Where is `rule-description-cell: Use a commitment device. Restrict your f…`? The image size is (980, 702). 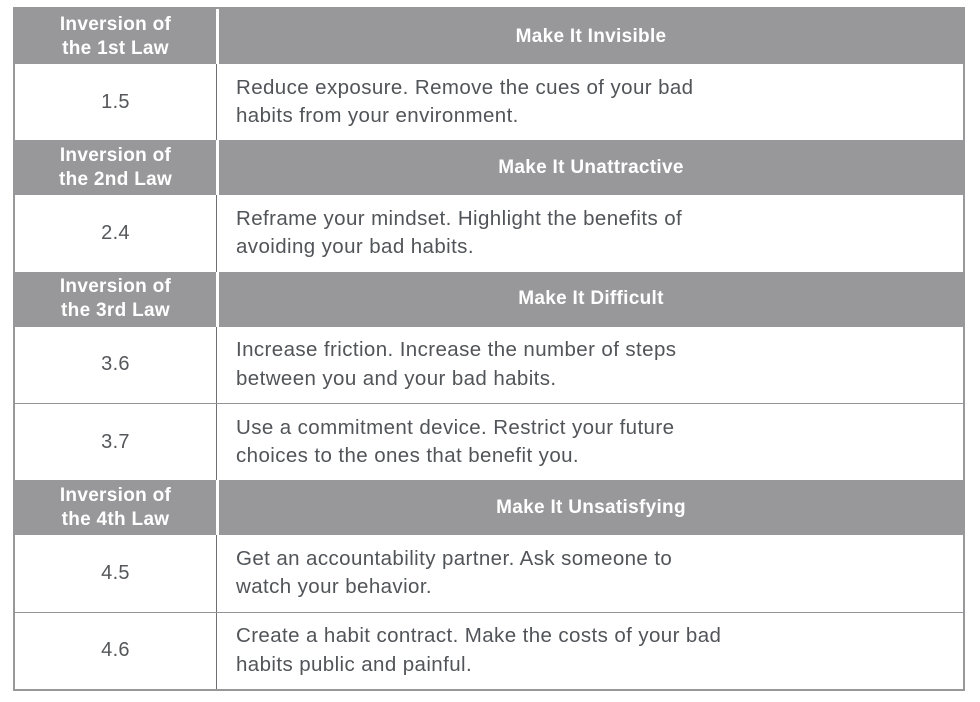
rule-description-cell: Use a commitment device. Restrict your f… is located at coordinates (589, 442).